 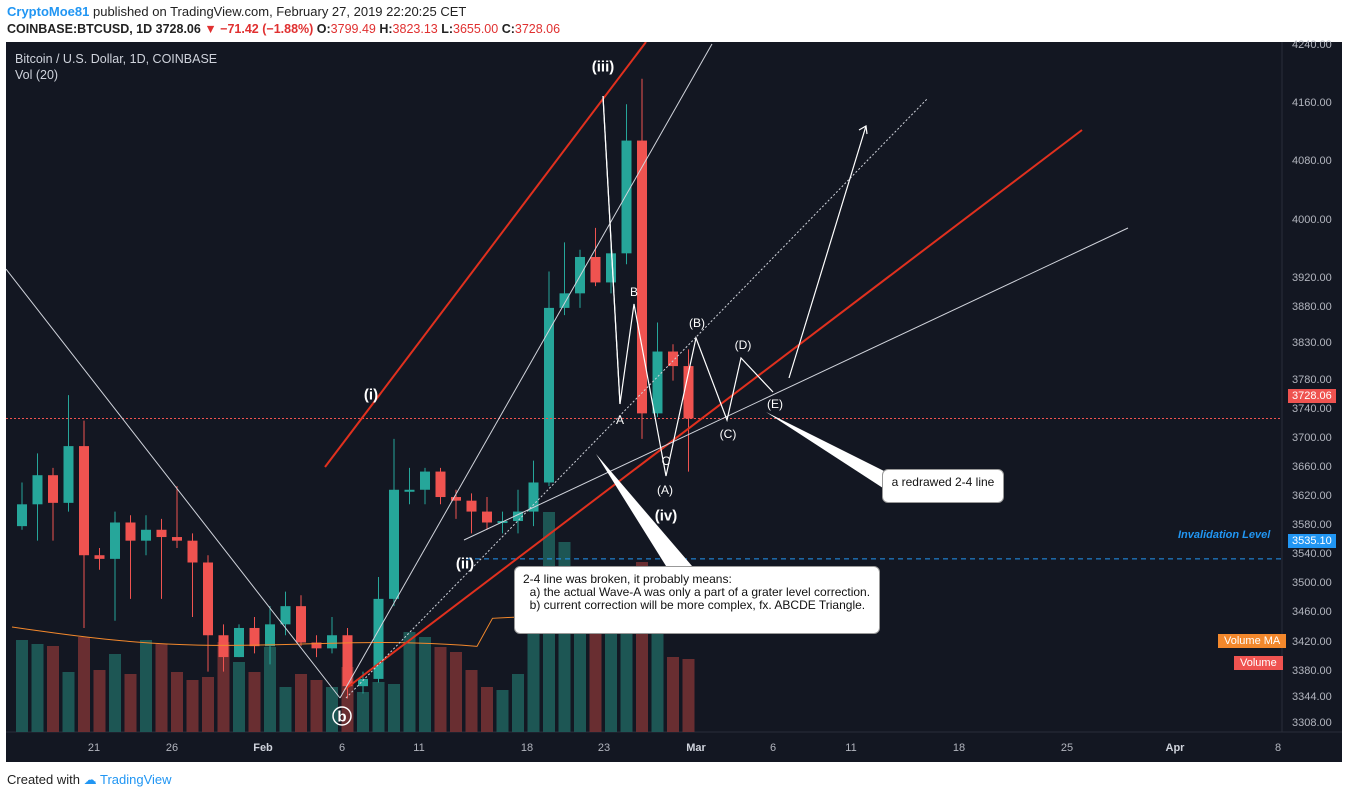 What do you see at coordinates (1312, 525) in the screenshot?
I see `price-tick: 3580.00` at bounding box center [1312, 525].